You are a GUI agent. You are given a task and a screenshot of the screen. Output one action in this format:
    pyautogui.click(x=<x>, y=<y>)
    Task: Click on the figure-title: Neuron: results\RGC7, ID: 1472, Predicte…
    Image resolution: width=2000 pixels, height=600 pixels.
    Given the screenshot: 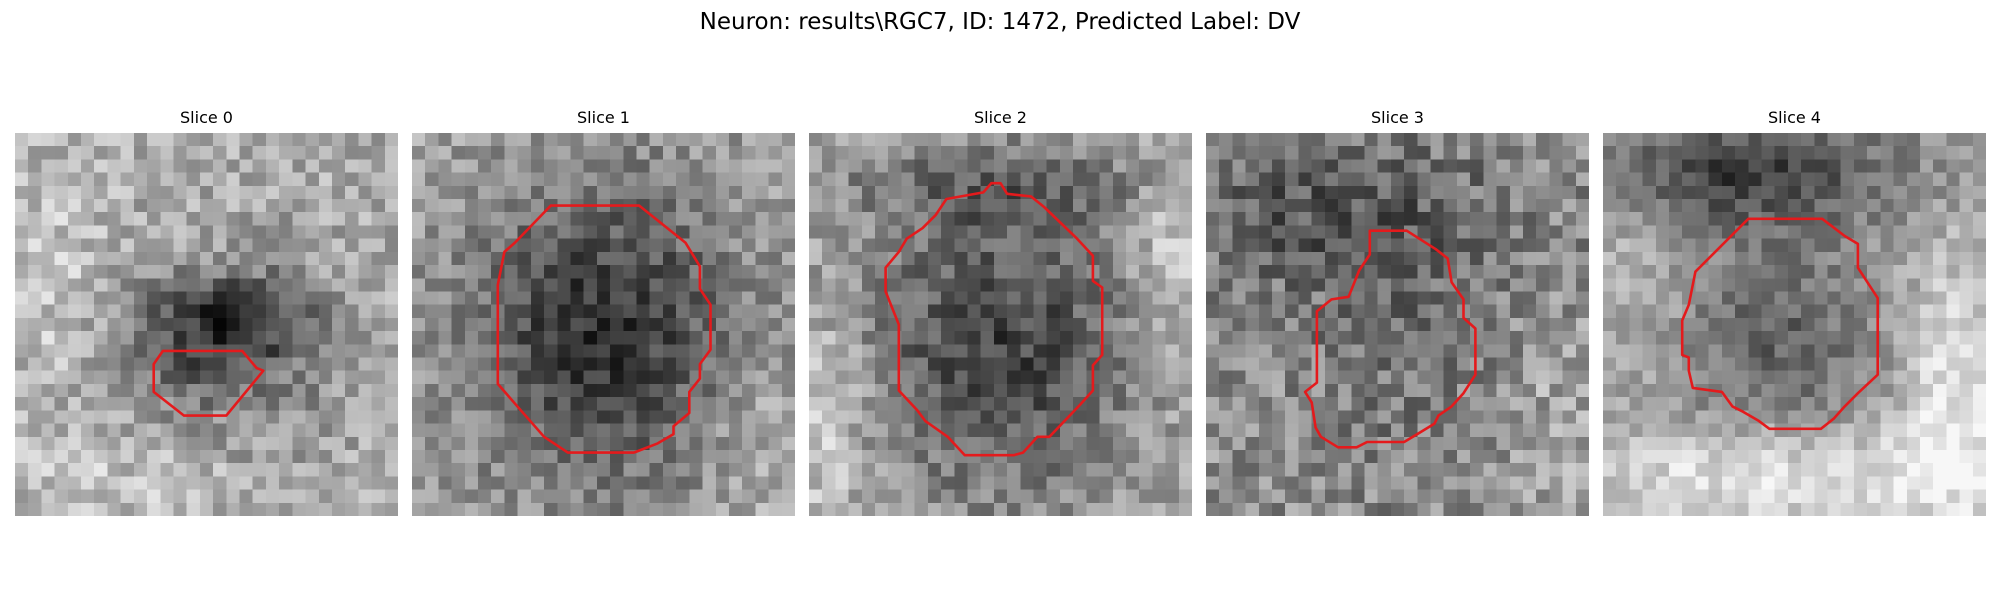 What is the action you would take?
    pyautogui.click(x=1000, y=22)
    